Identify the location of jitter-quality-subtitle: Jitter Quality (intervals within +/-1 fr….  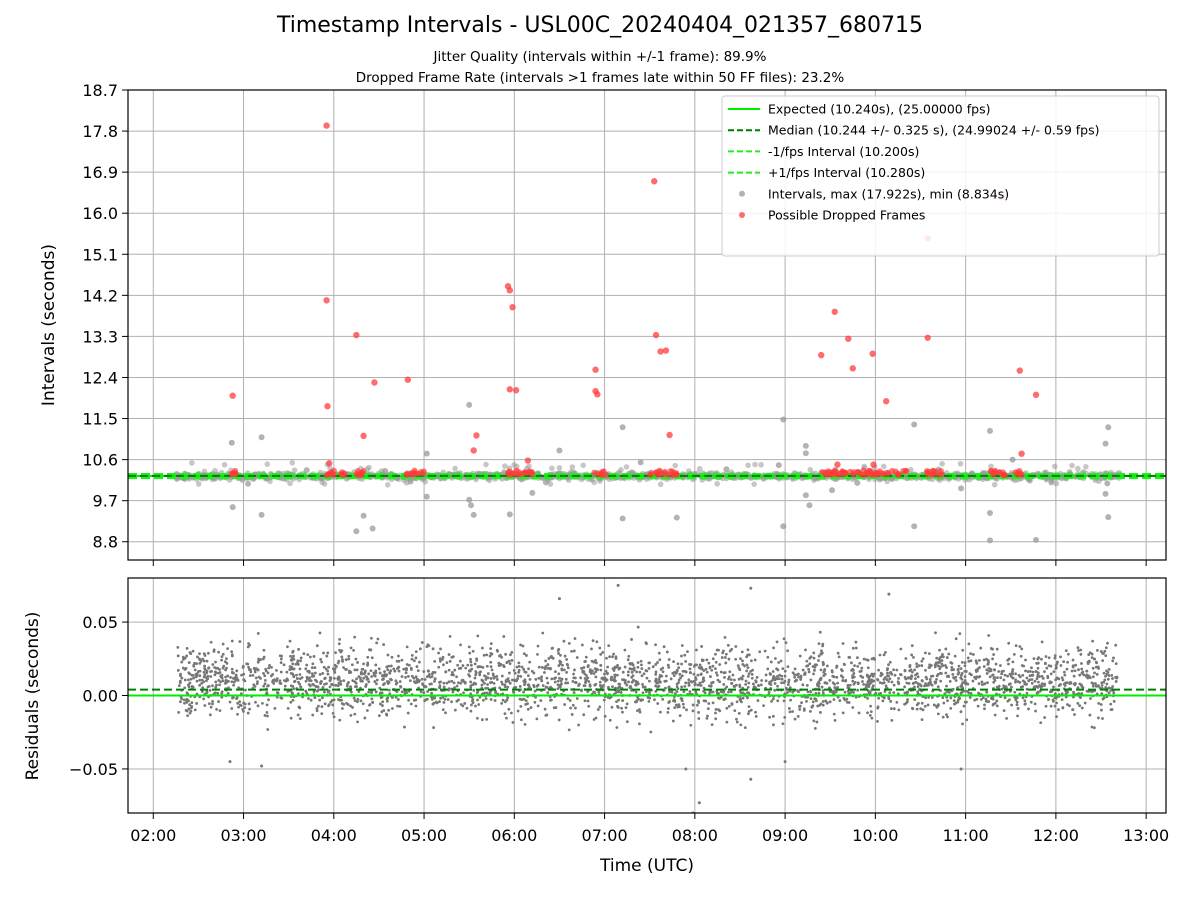
(600, 57).